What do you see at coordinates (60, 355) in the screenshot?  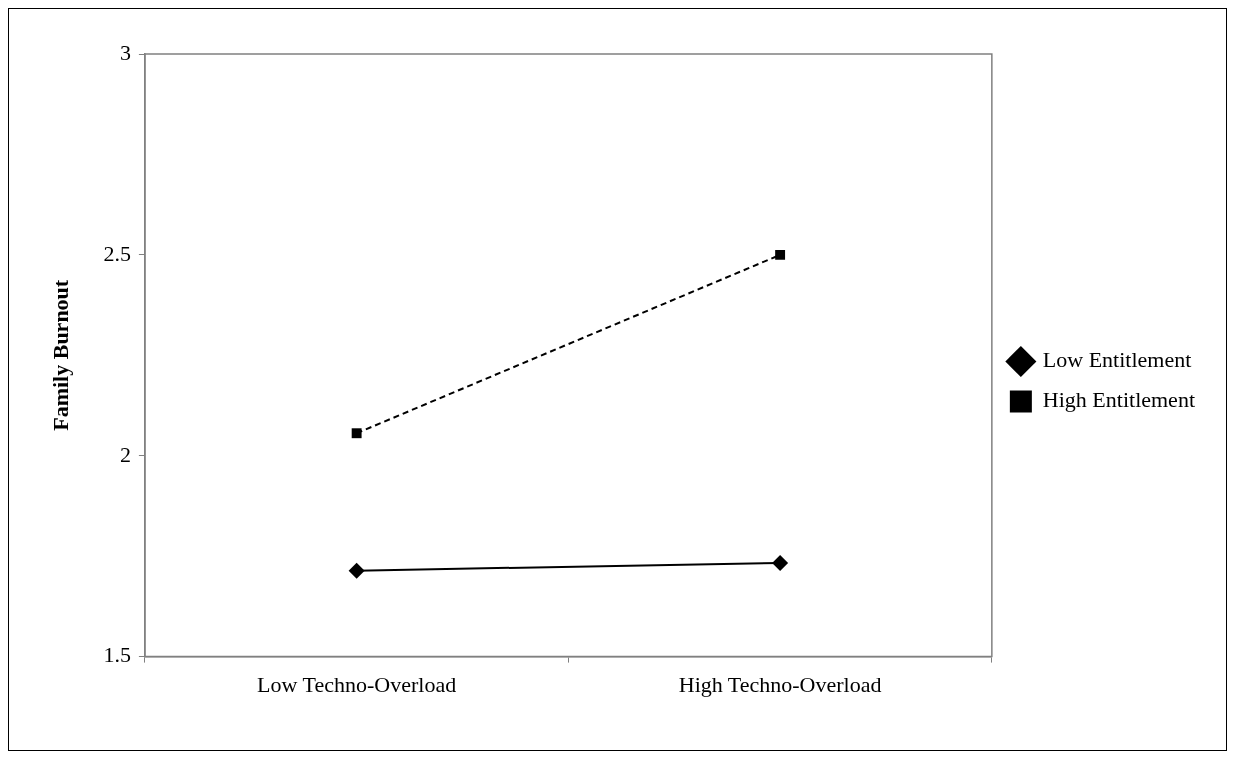 I see `y-axis-title: Family Burnout` at bounding box center [60, 355].